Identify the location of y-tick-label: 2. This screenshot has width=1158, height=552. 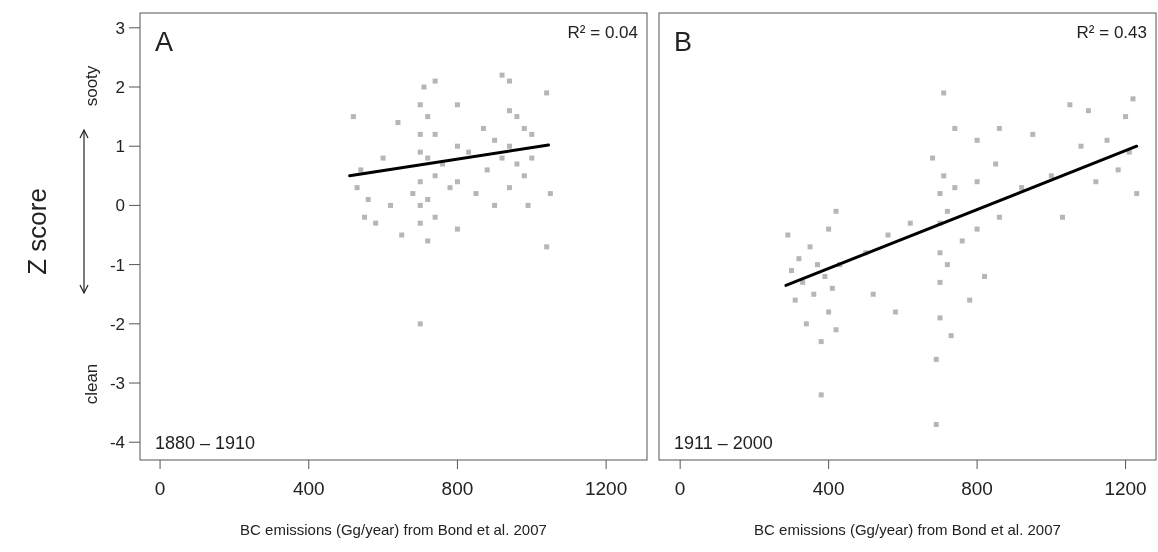
(120, 88).